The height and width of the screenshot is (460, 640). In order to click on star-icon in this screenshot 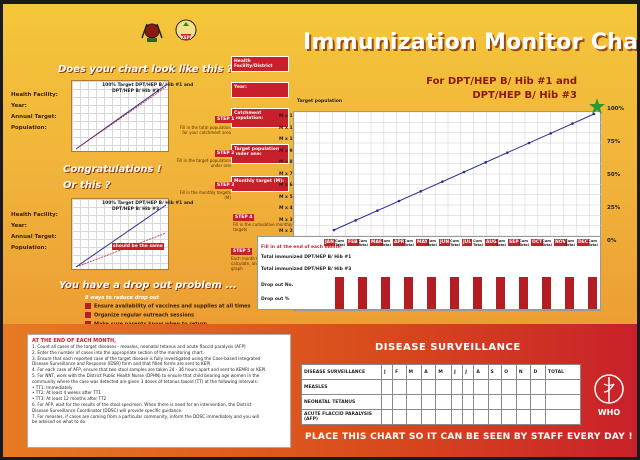, I will do `click(597, 108)`.